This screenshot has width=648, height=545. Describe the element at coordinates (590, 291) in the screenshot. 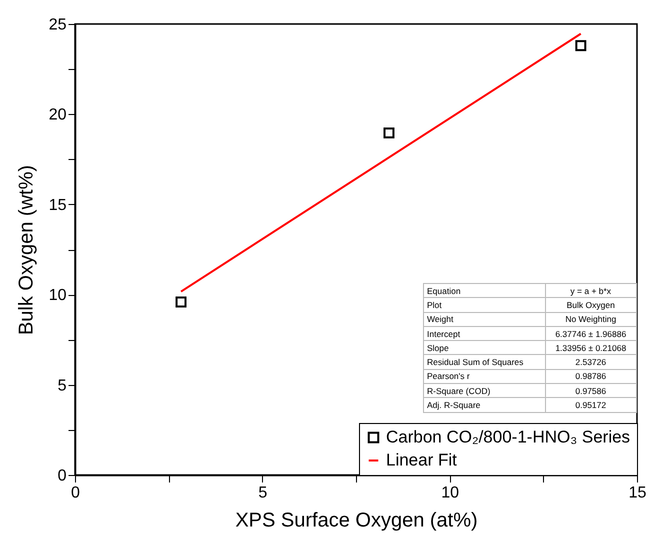

I see `annotation: y = a + b*x` at that location.